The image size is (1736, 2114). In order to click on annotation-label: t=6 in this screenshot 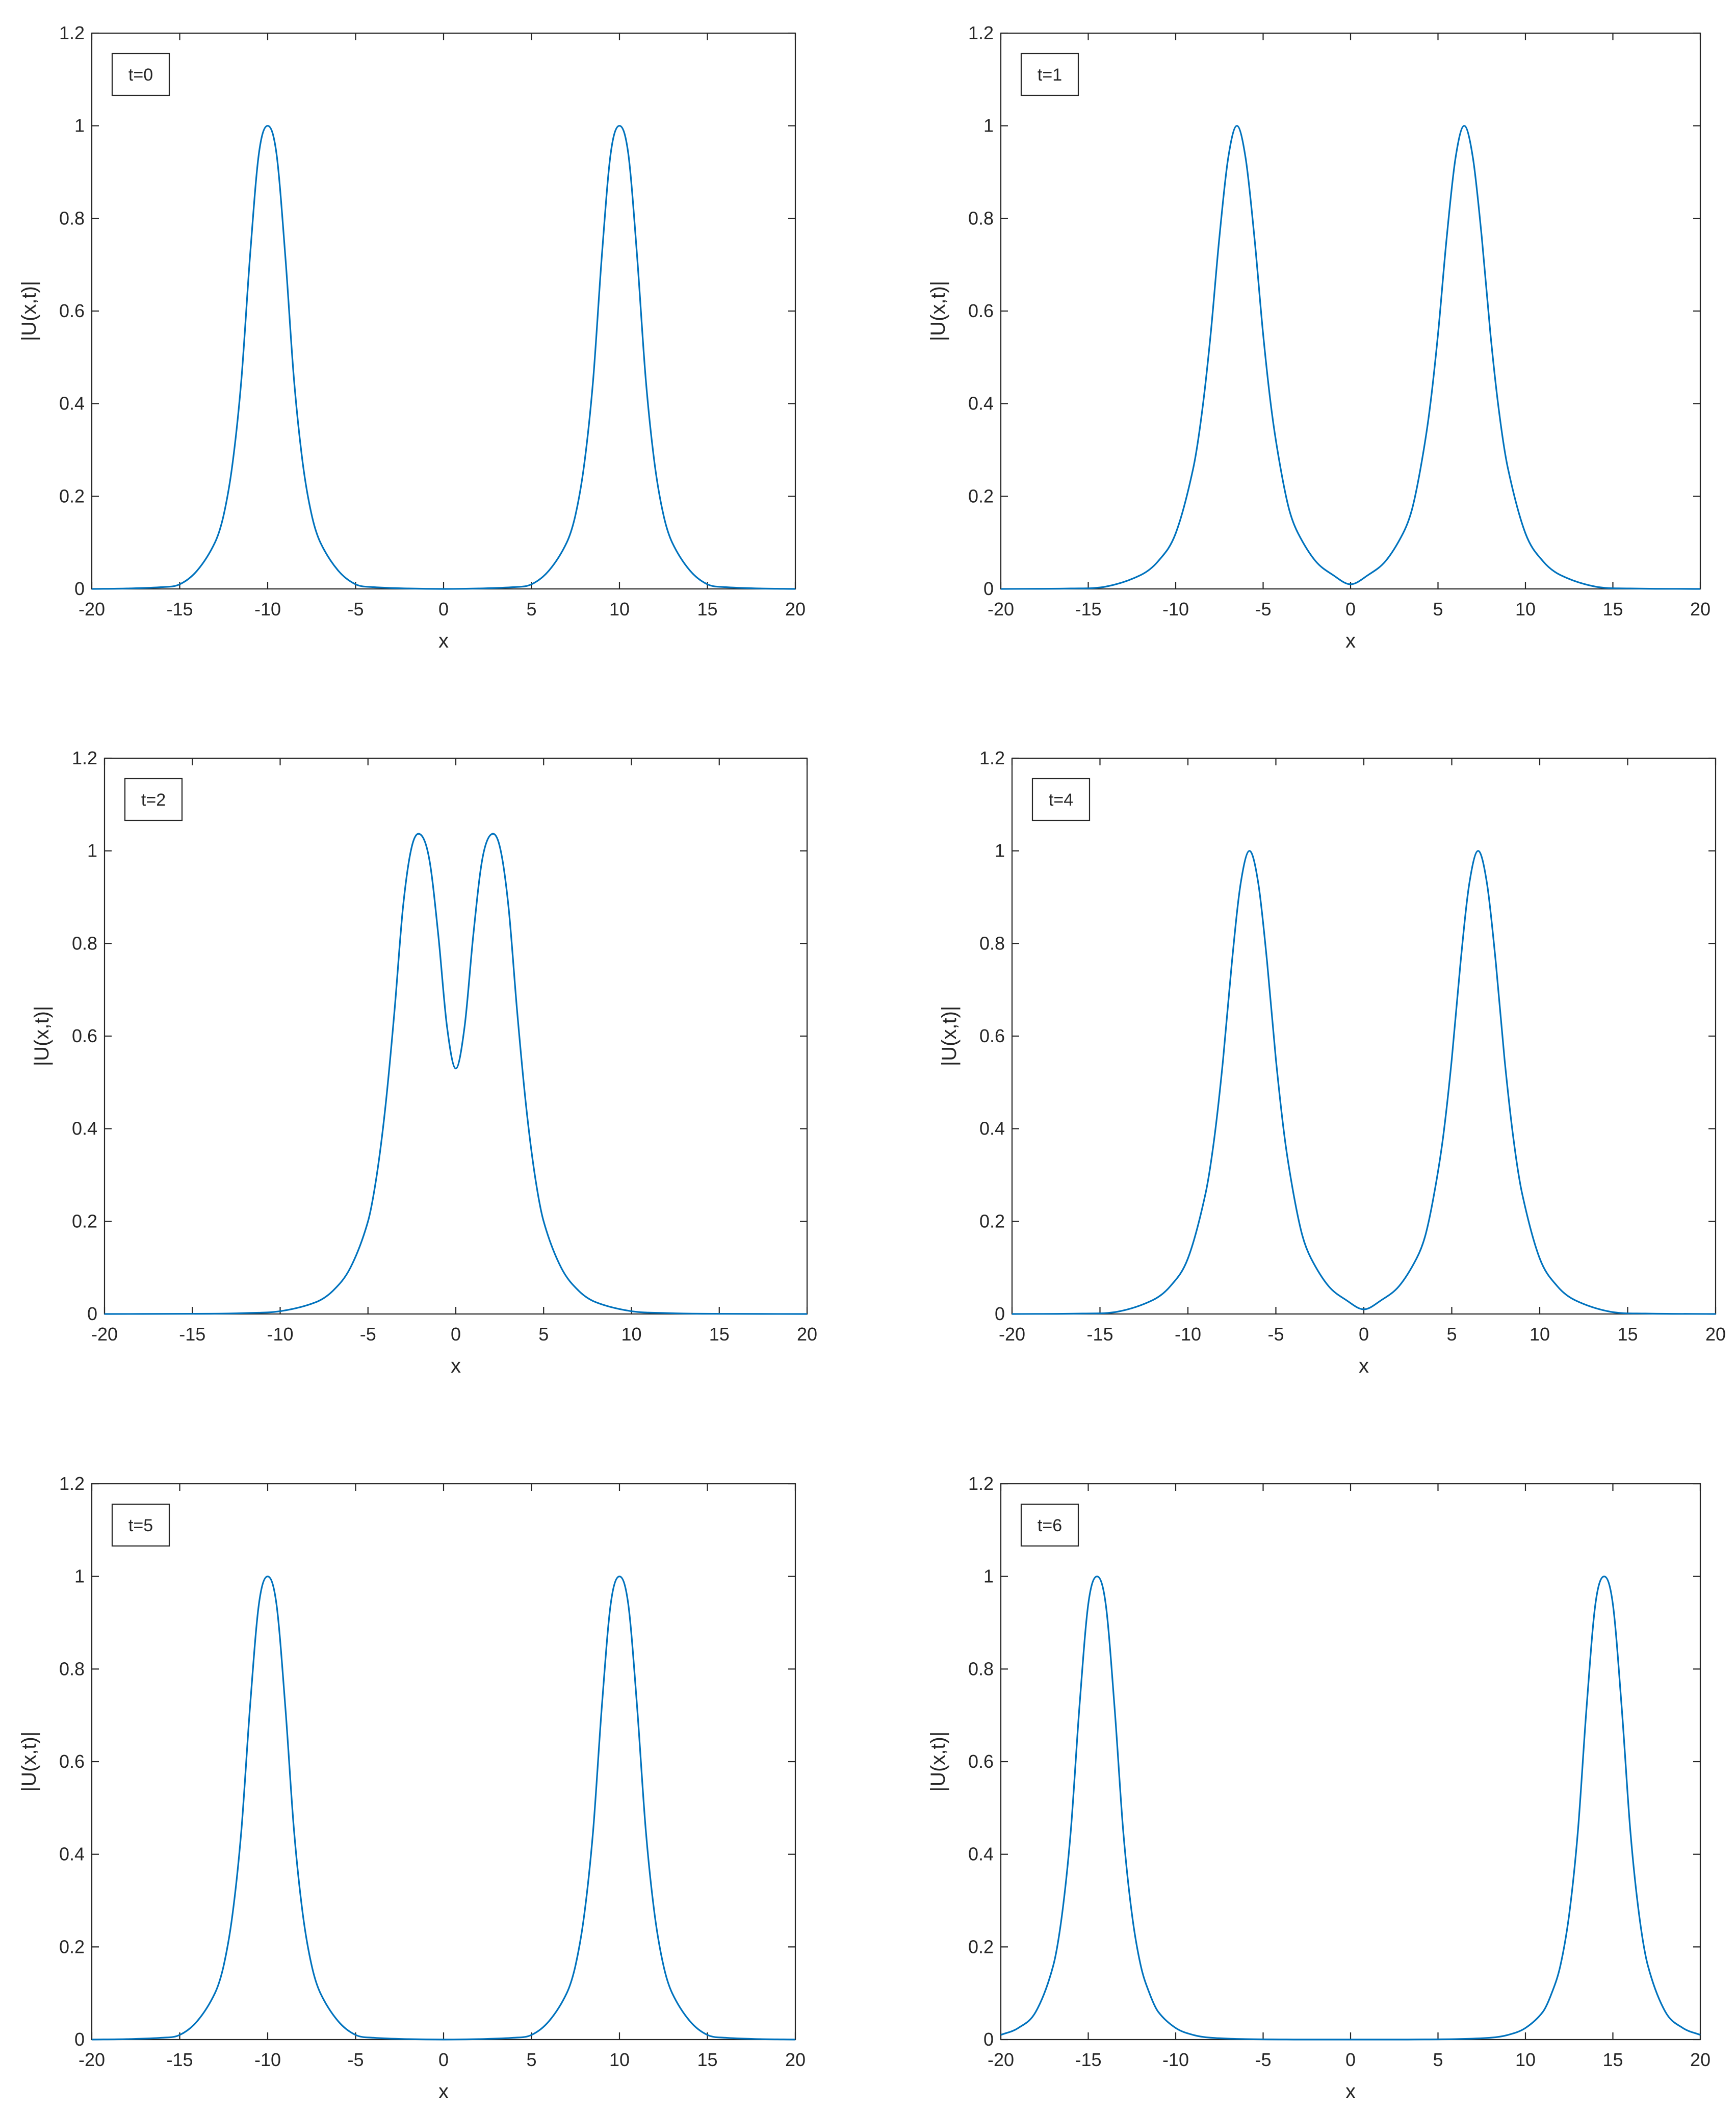, I will do `click(1050, 1525)`.